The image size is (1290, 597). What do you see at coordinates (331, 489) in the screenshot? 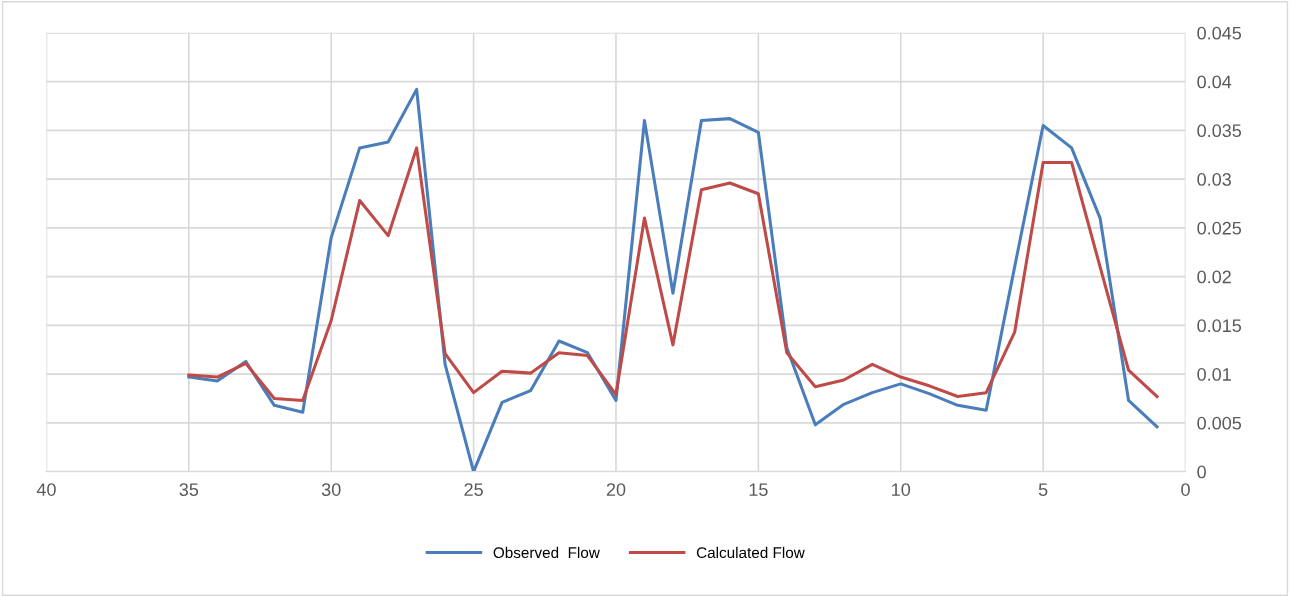
I see `x-tick-label: 30` at bounding box center [331, 489].